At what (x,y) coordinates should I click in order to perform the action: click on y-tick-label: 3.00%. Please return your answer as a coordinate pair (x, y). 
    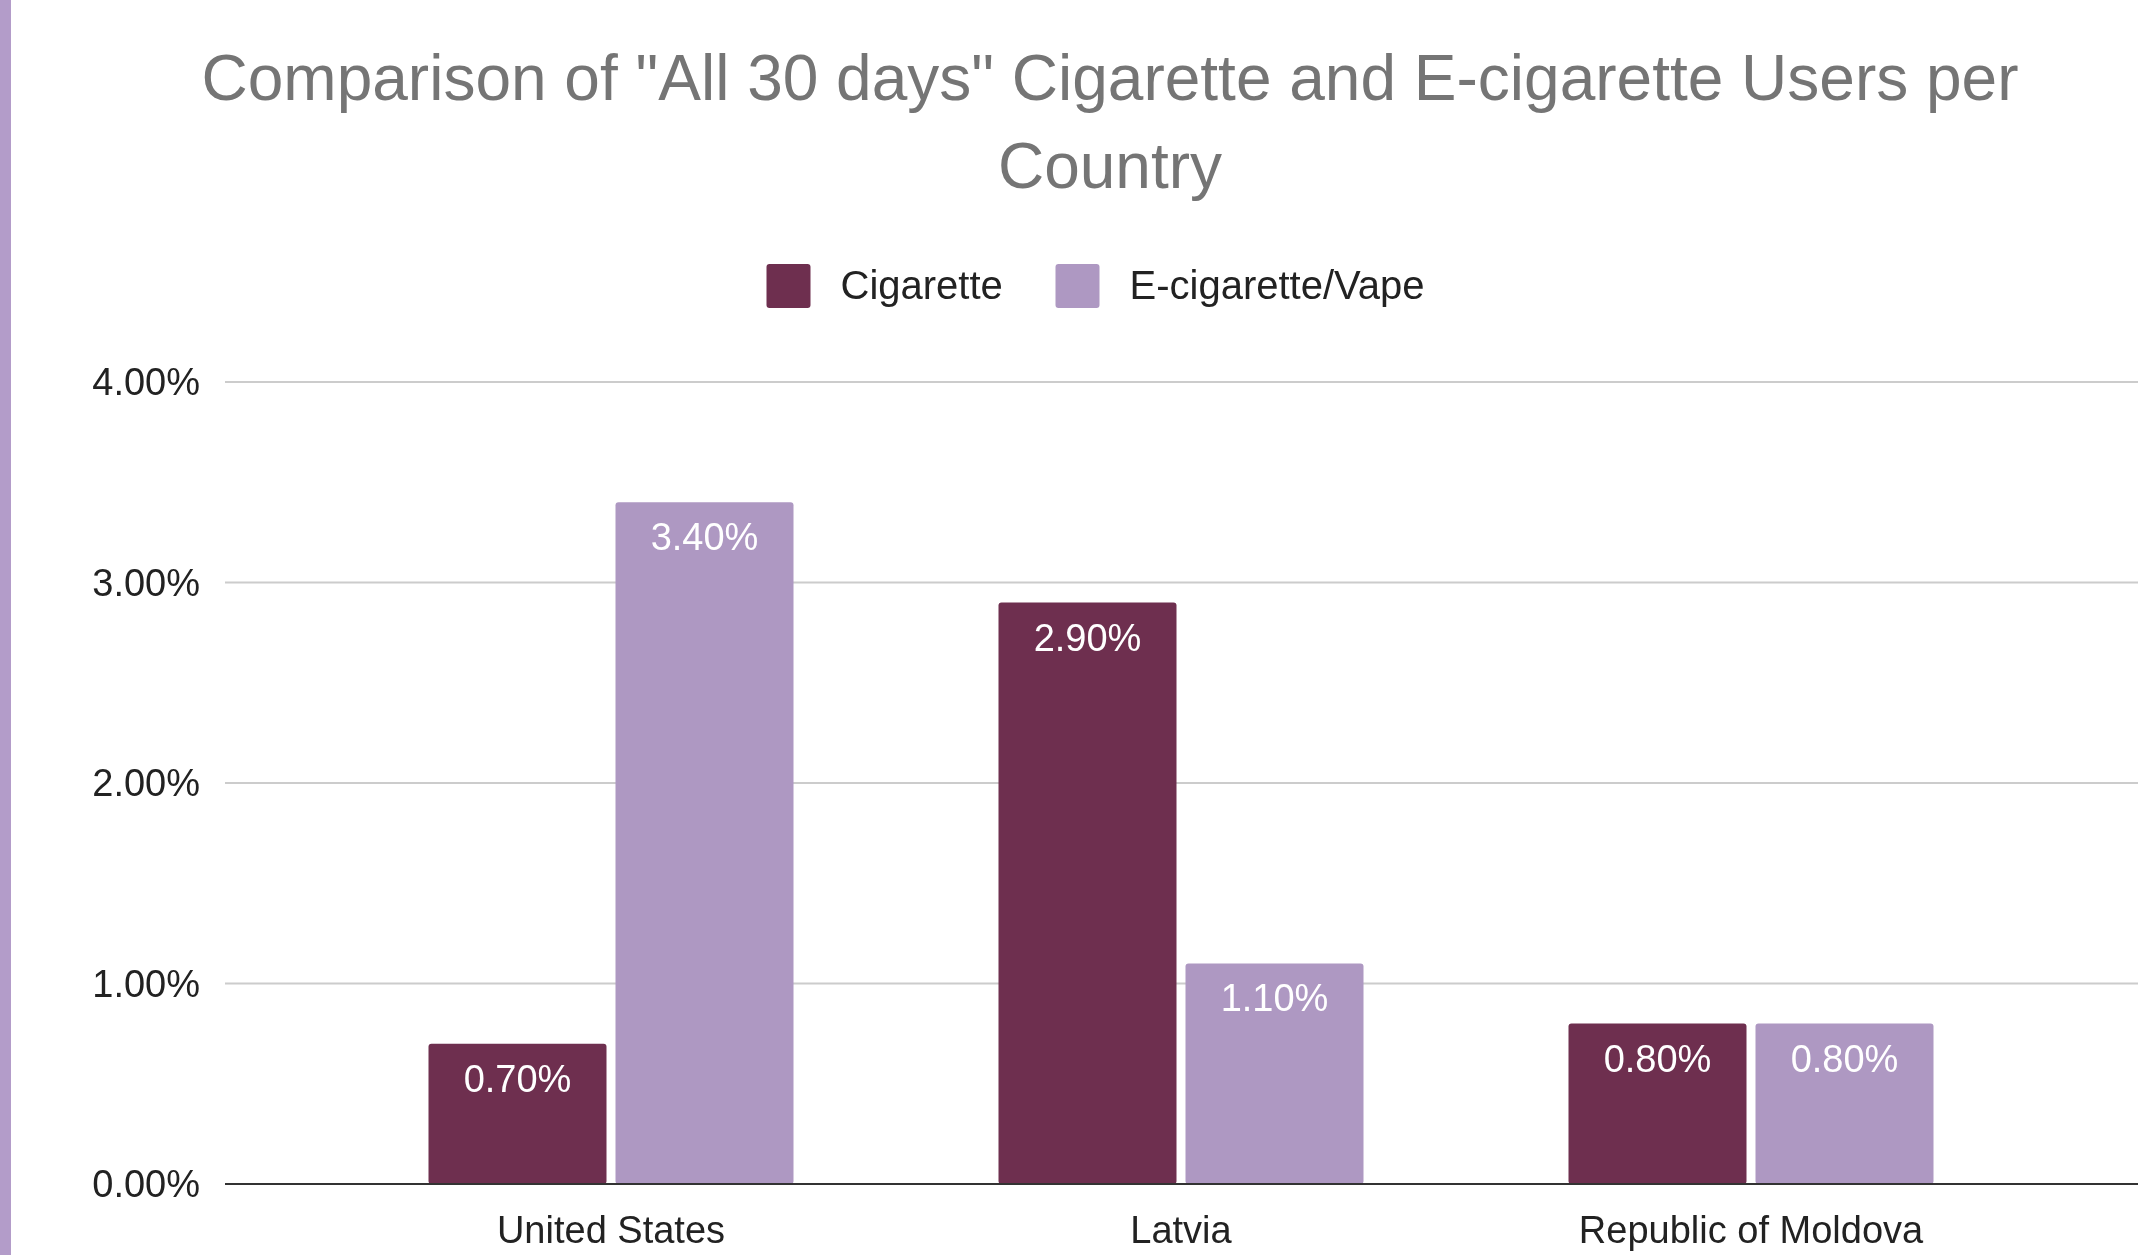
    Looking at the image, I should click on (146, 582).